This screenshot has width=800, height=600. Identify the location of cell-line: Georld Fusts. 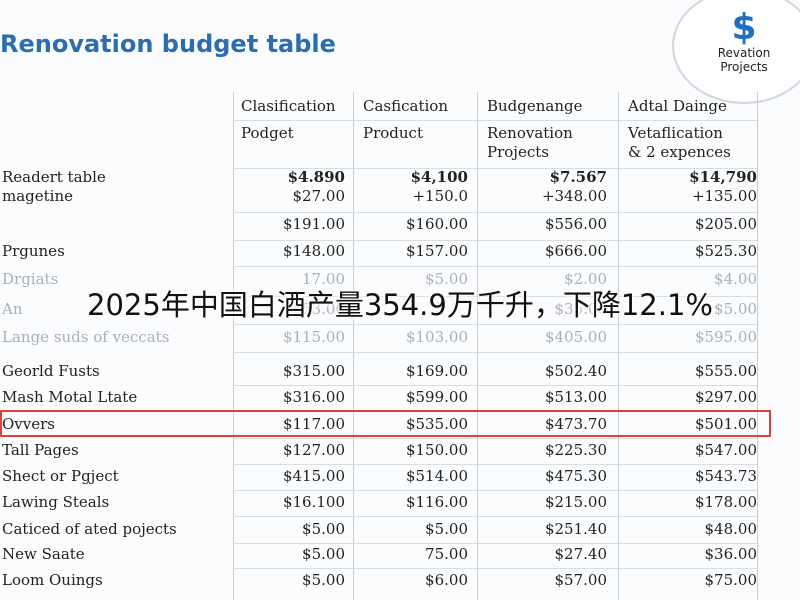
(51, 371).